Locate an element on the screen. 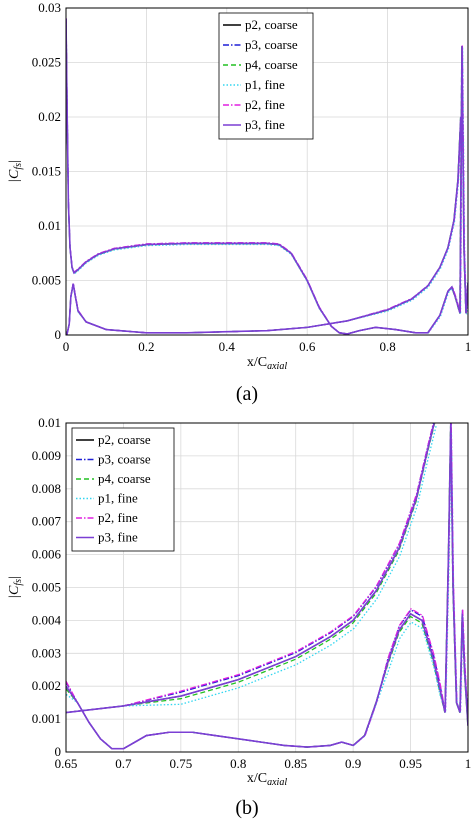  x-tick-label: 0.85 is located at coordinates (295, 763).